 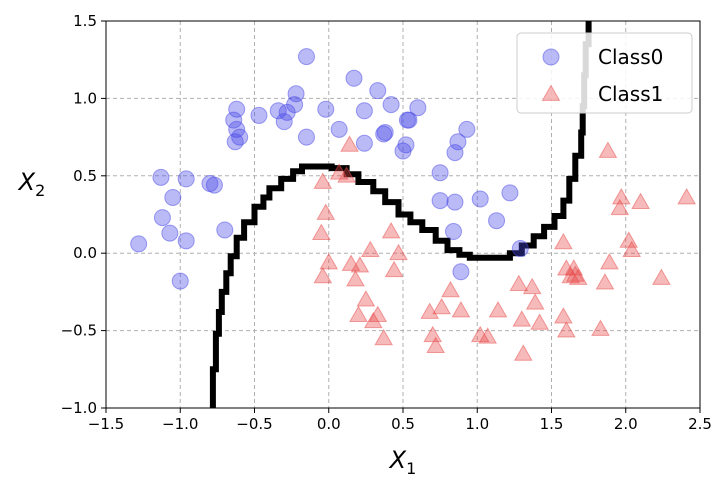 What do you see at coordinates (85, 176) in the screenshot?
I see `y-tick-label: 0.5` at bounding box center [85, 176].